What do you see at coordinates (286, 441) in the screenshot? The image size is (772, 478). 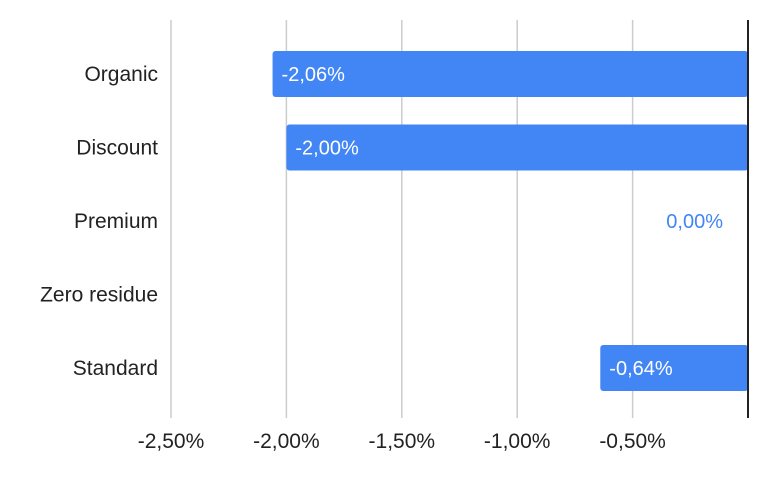 I see `x-tick-label-1: -2,00%` at bounding box center [286, 441].